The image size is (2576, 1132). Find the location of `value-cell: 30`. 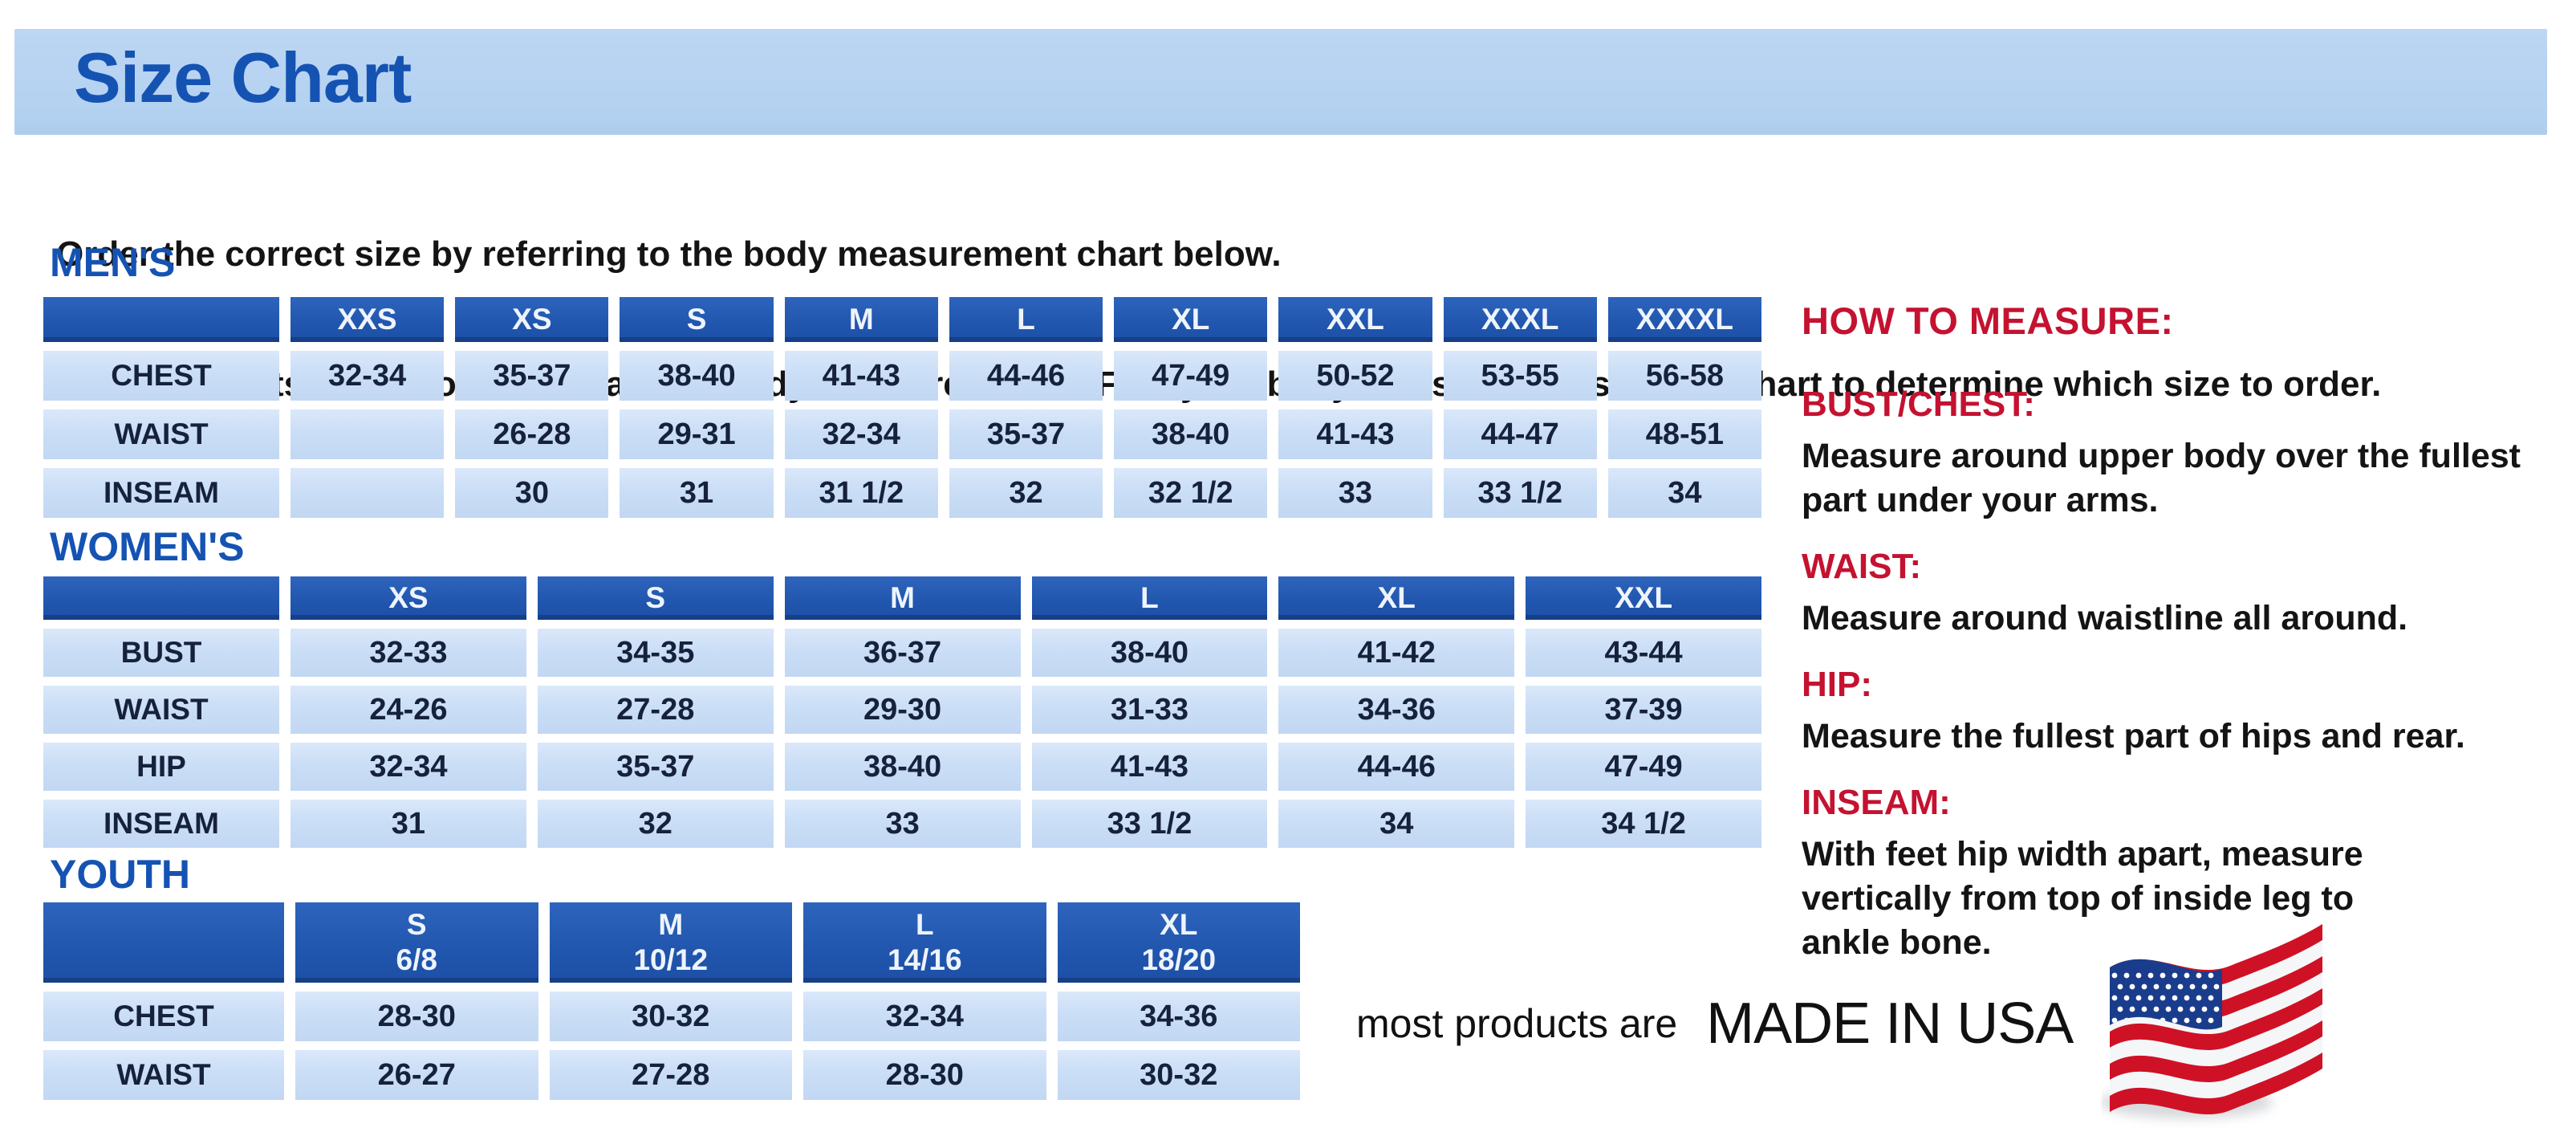

value-cell: 30 is located at coordinates (532, 493).